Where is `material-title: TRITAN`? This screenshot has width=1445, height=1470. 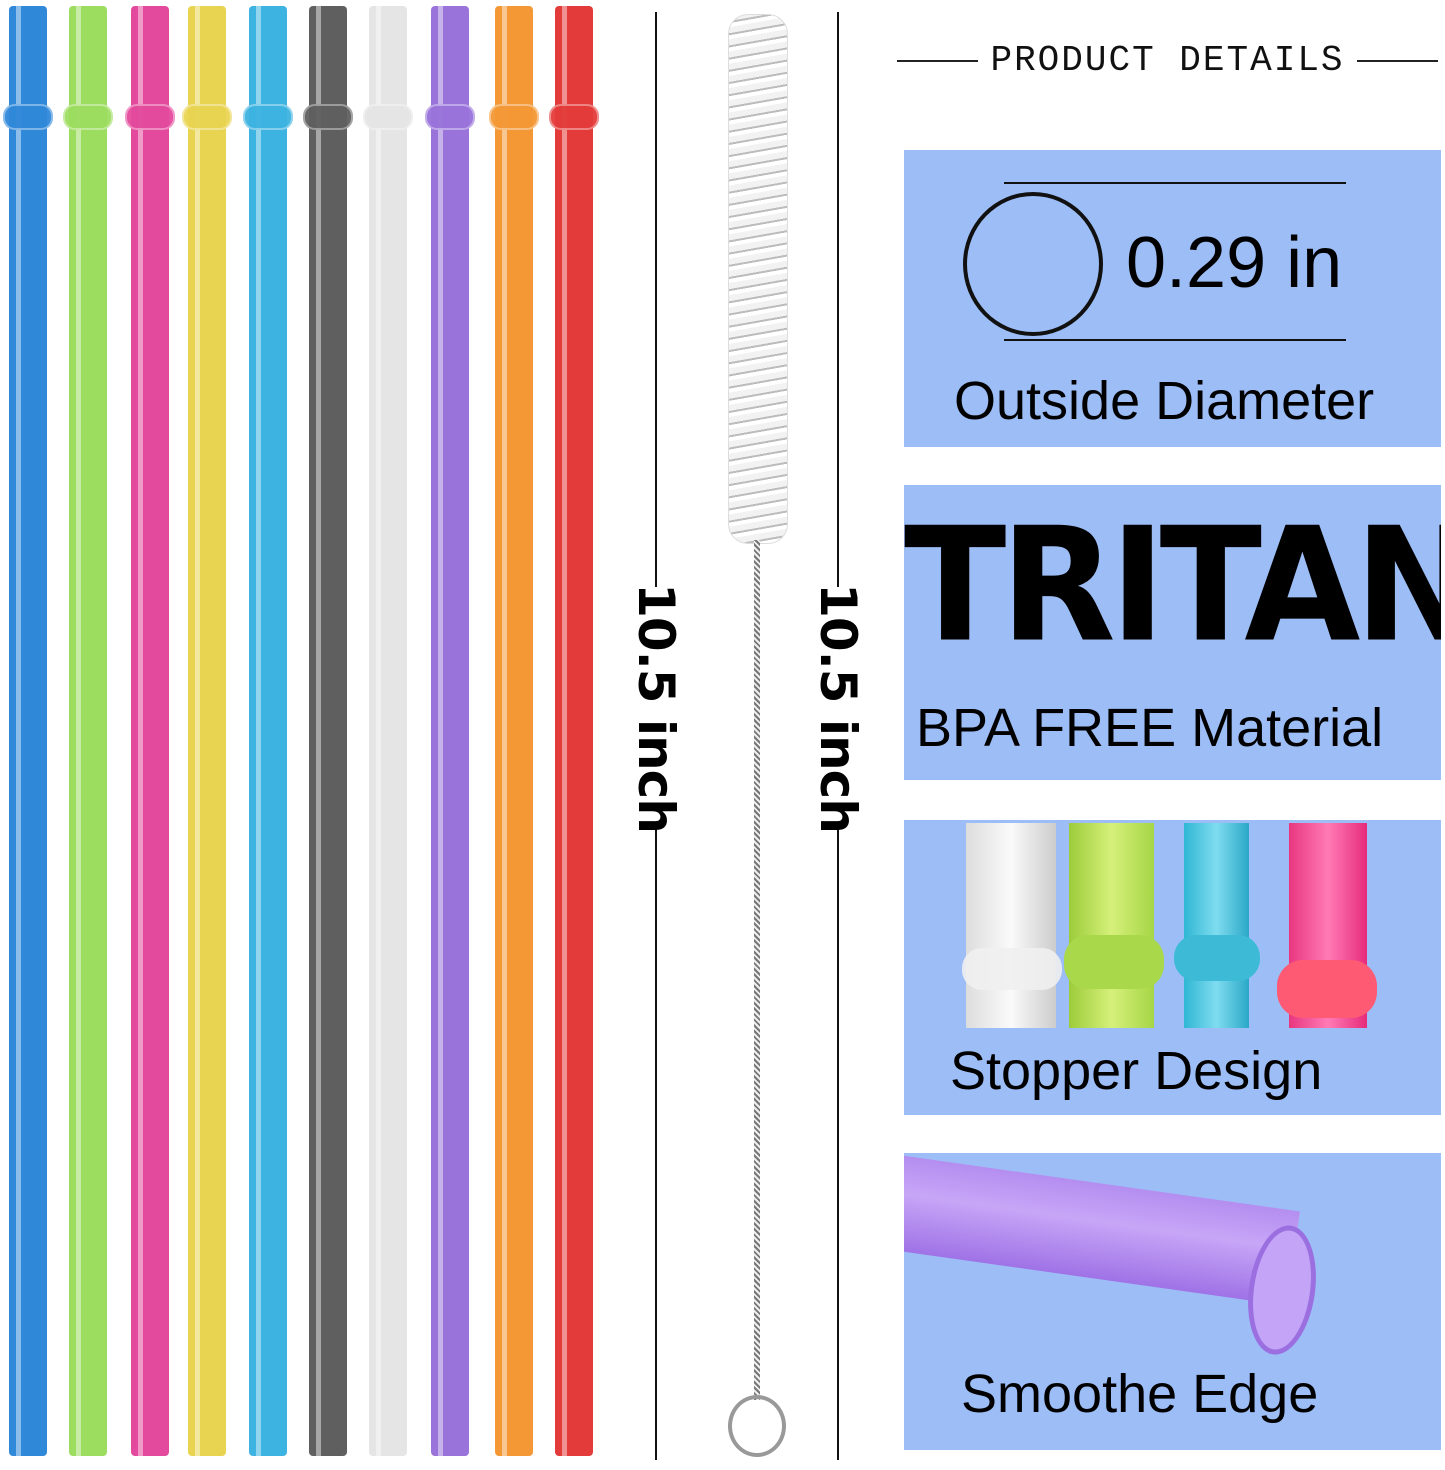
material-title: TRITAN is located at coordinates (1172, 586).